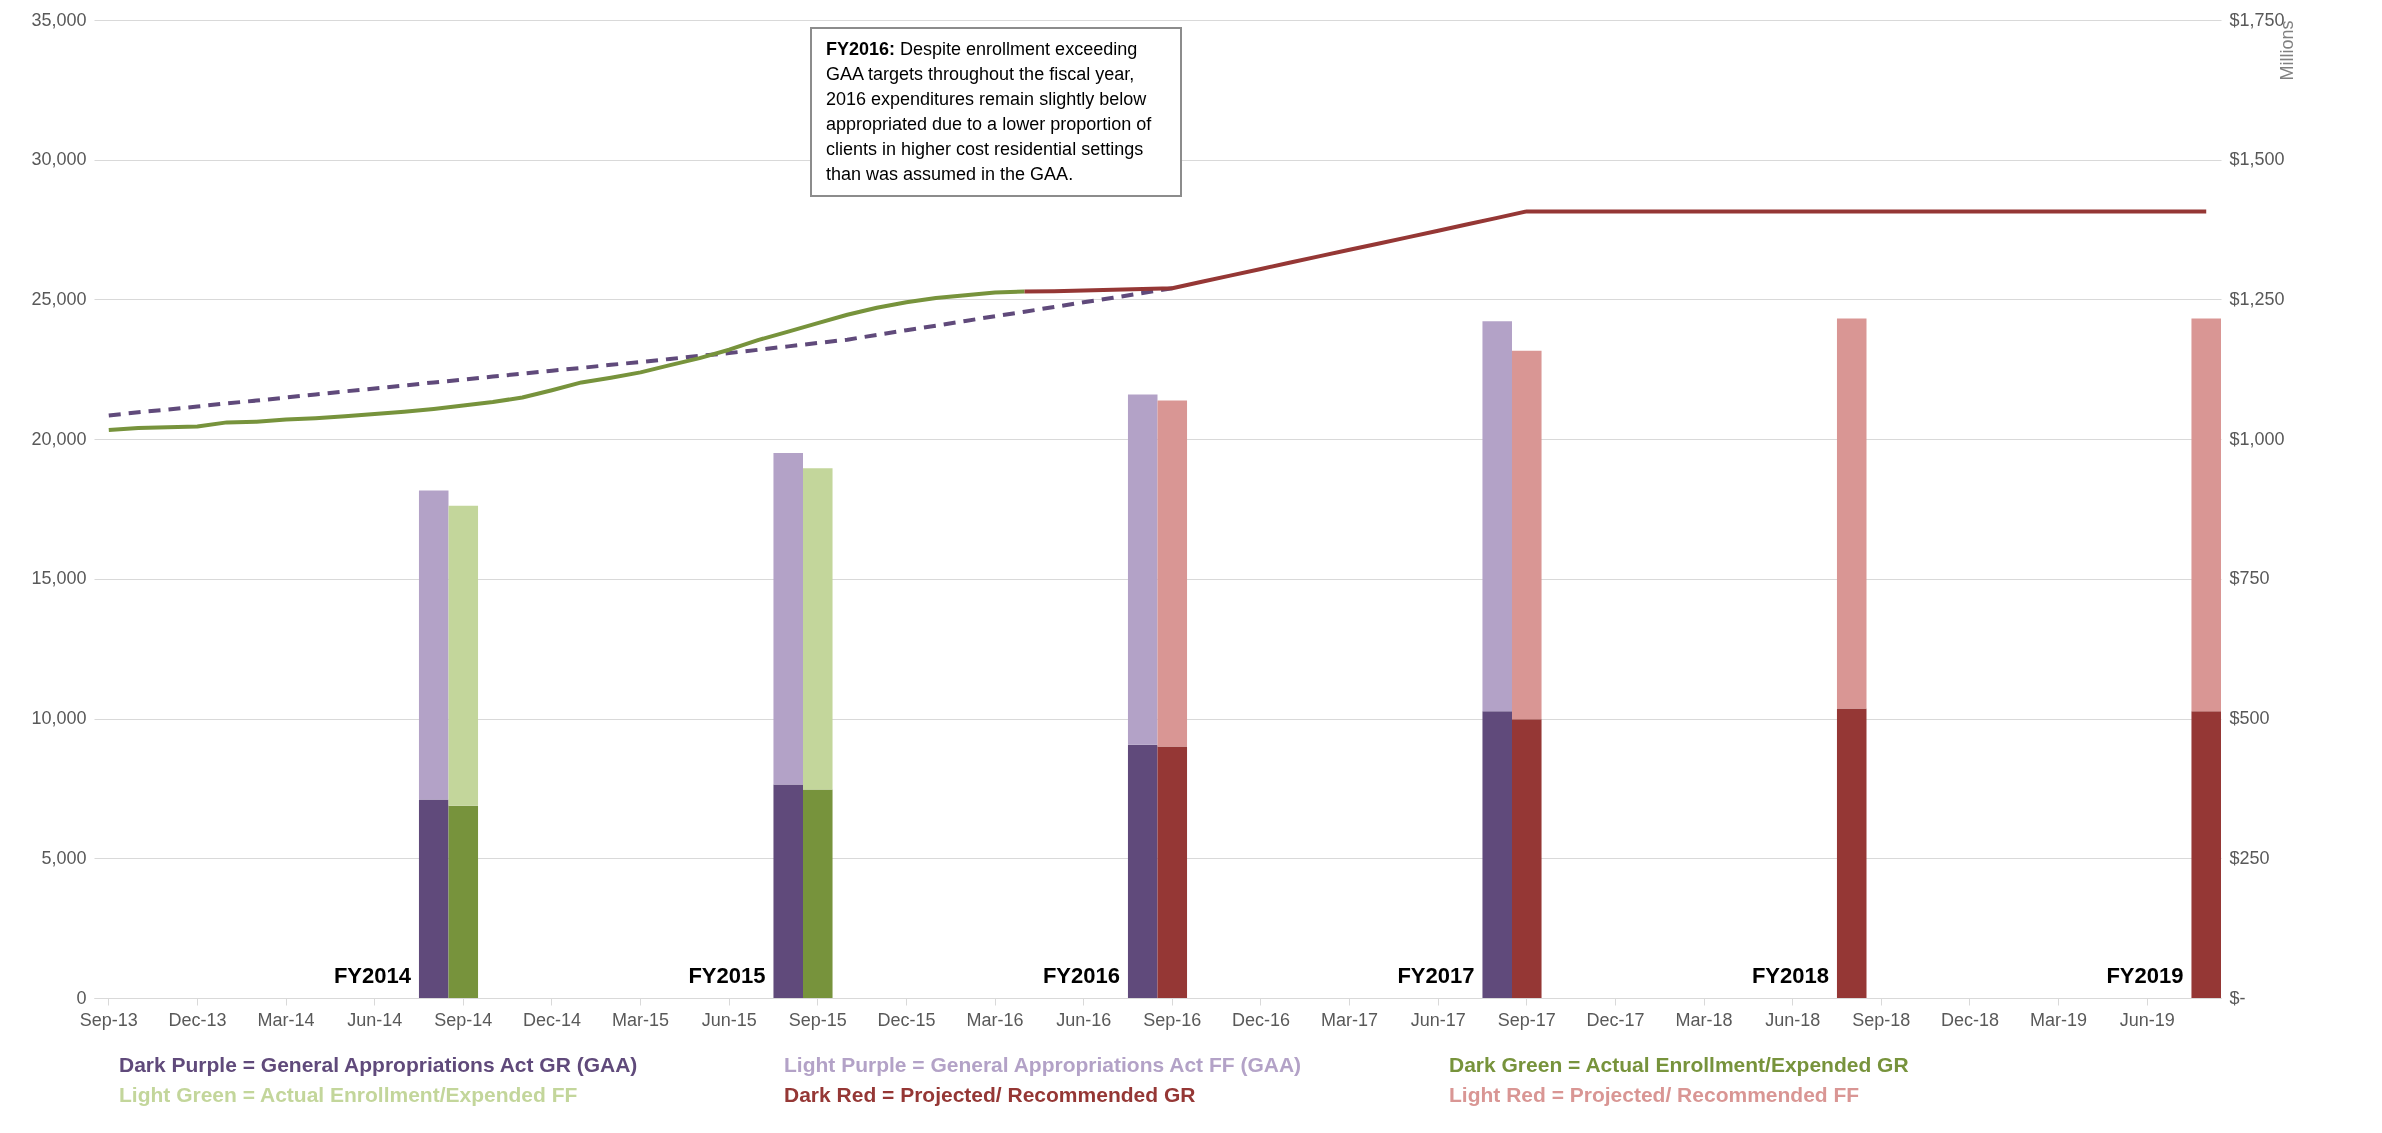 The height and width of the screenshot is (1133, 2382). I want to click on x-tick-label: Sep-17, so click(1526, 1019).